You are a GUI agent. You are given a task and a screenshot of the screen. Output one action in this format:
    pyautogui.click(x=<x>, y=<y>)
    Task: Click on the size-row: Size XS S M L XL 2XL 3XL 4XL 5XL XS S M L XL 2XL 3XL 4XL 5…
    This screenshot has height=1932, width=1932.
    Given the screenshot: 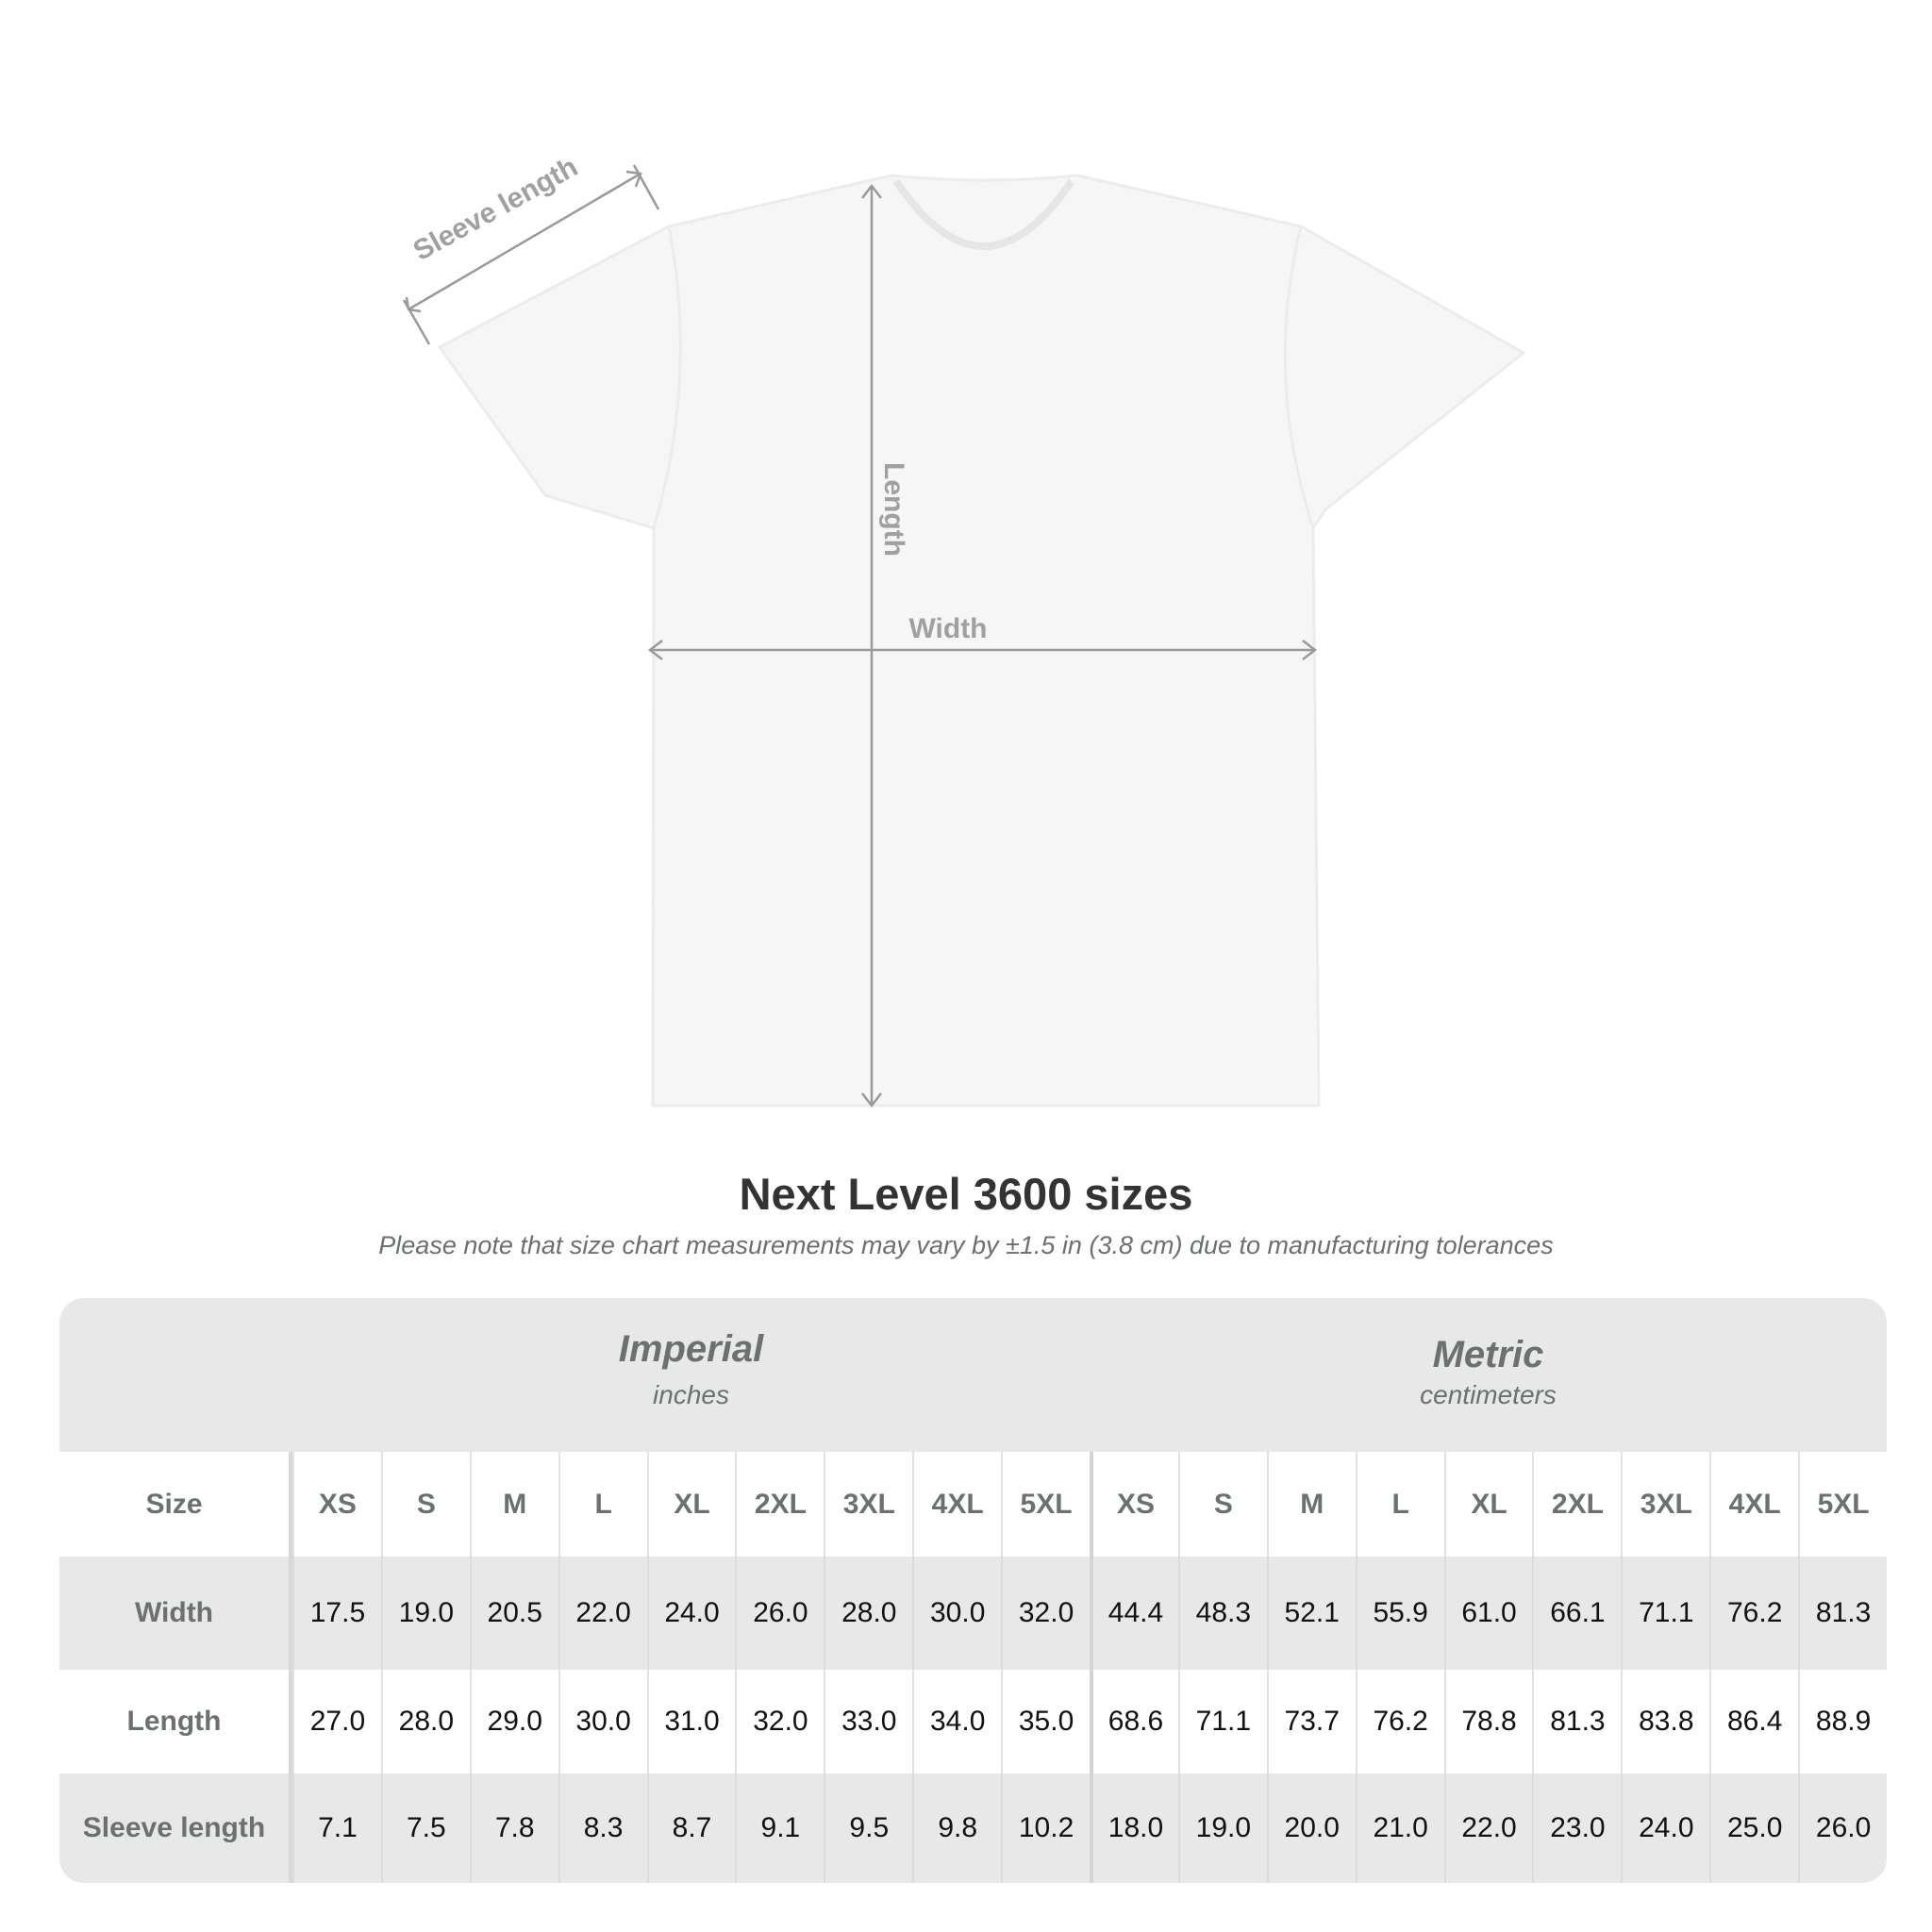 What is the action you would take?
    pyautogui.click(x=973, y=1505)
    